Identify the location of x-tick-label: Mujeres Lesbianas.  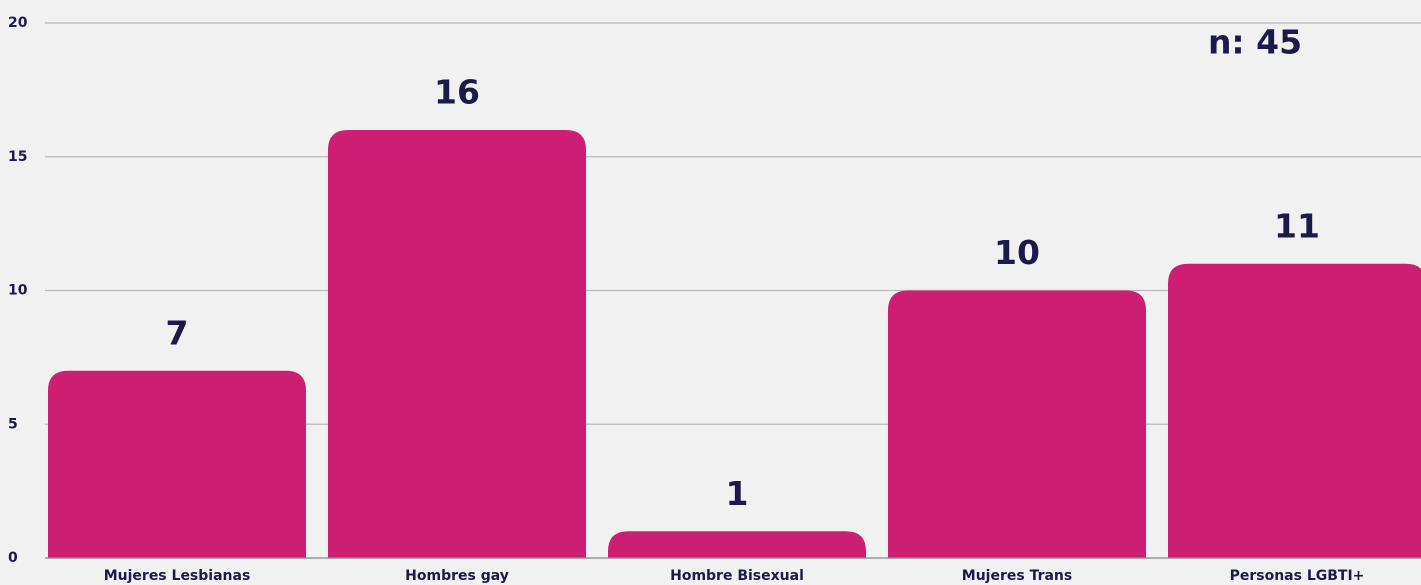
(177, 576).